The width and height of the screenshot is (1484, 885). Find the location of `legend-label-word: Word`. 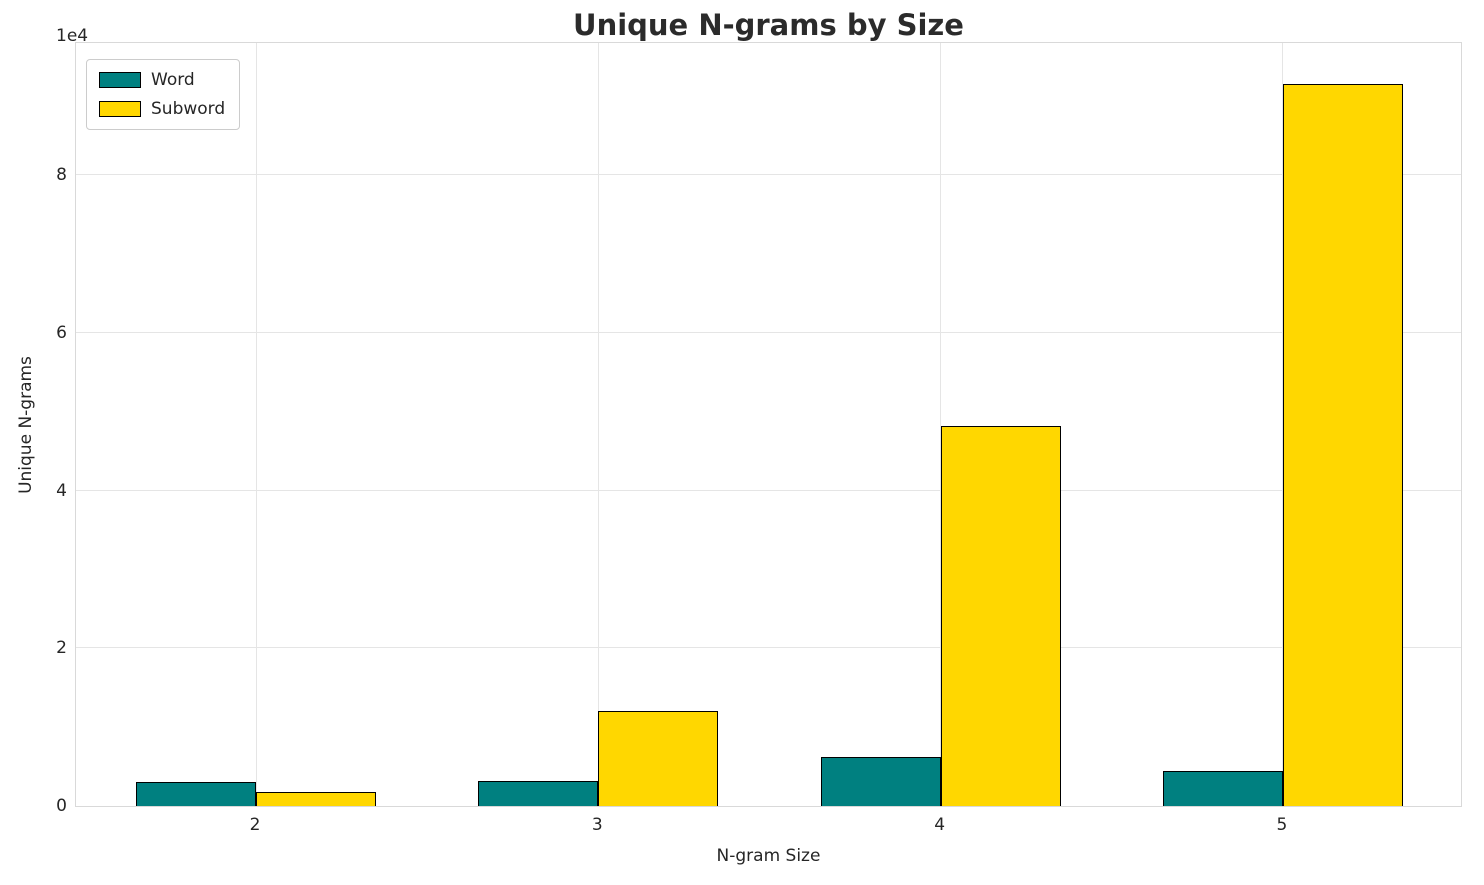

legend-label-word: Word is located at coordinates (173, 80).